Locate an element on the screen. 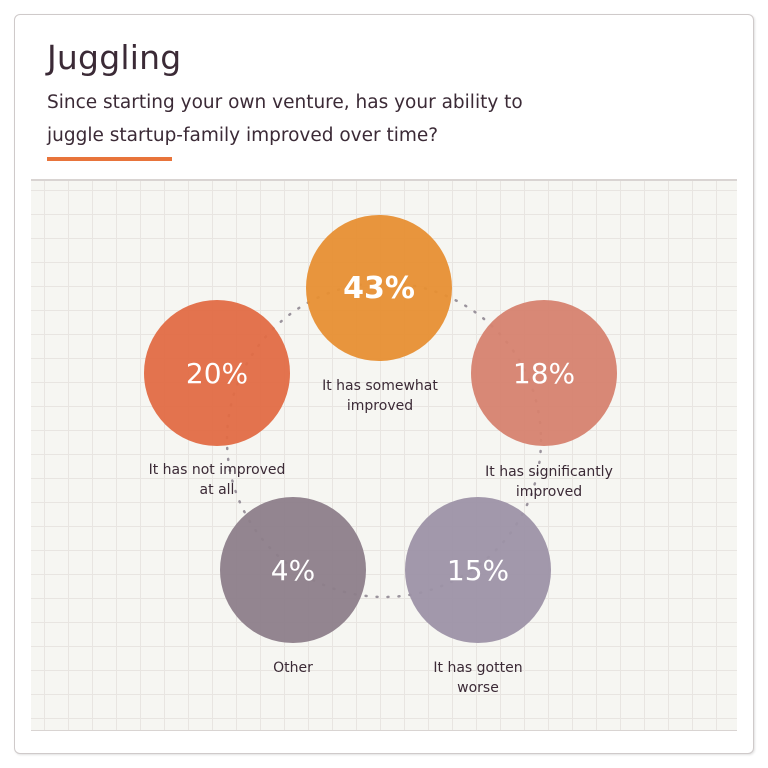 Image resolution: width=768 pixels, height=768 pixels. bubble-other: 4% is located at coordinates (293, 570).